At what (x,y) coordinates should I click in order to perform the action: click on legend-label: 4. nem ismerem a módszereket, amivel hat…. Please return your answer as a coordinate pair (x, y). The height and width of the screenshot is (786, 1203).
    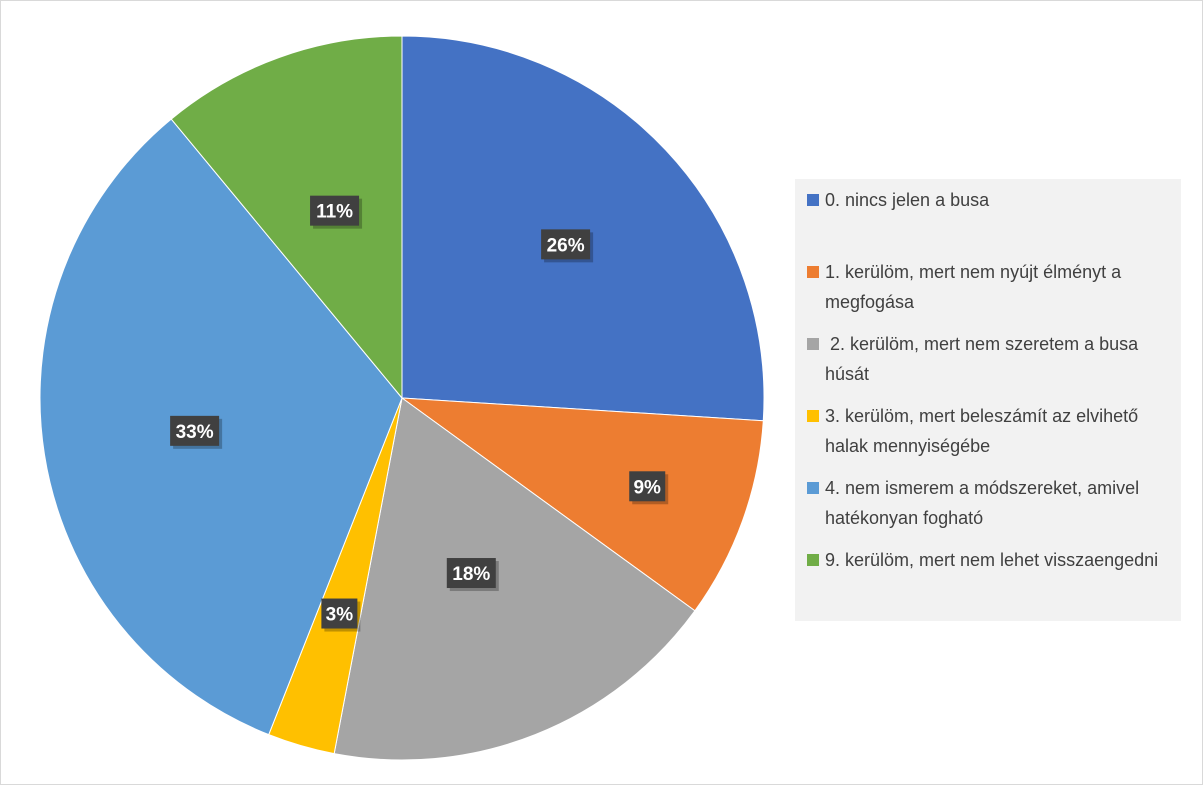
    Looking at the image, I should click on (985, 503).